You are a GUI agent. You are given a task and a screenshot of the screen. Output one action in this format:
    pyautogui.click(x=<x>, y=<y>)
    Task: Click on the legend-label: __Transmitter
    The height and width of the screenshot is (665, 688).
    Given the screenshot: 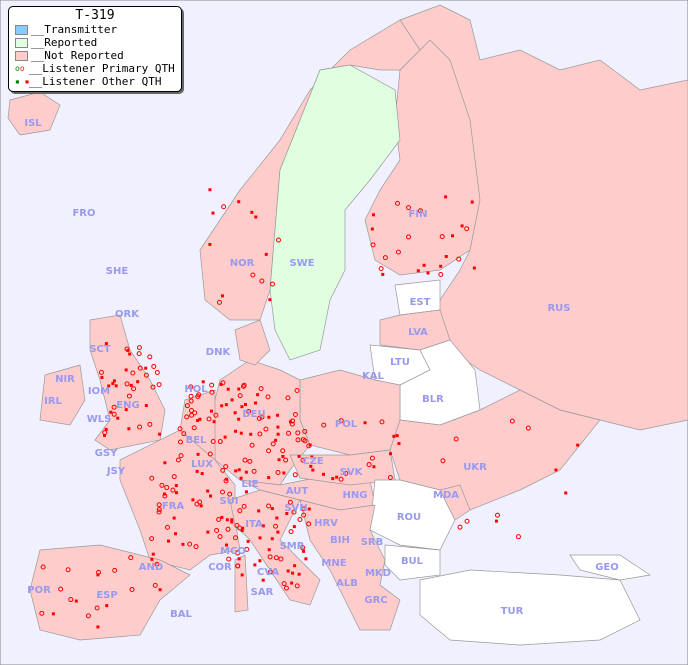 What is the action you would take?
    pyautogui.click(x=74, y=29)
    